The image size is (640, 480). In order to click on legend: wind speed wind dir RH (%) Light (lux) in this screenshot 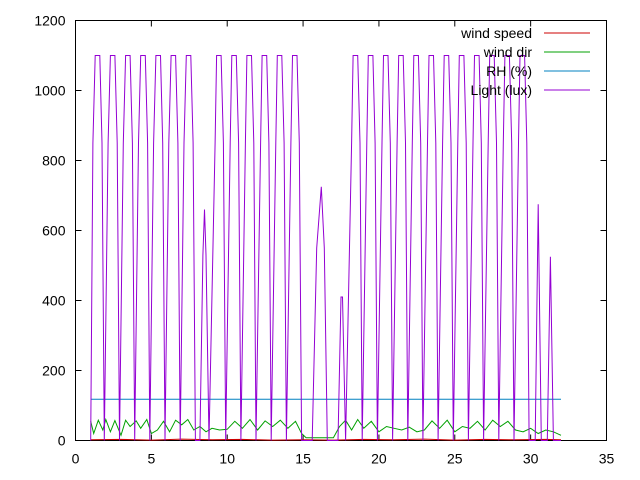, I will do `click(525, 61)`.